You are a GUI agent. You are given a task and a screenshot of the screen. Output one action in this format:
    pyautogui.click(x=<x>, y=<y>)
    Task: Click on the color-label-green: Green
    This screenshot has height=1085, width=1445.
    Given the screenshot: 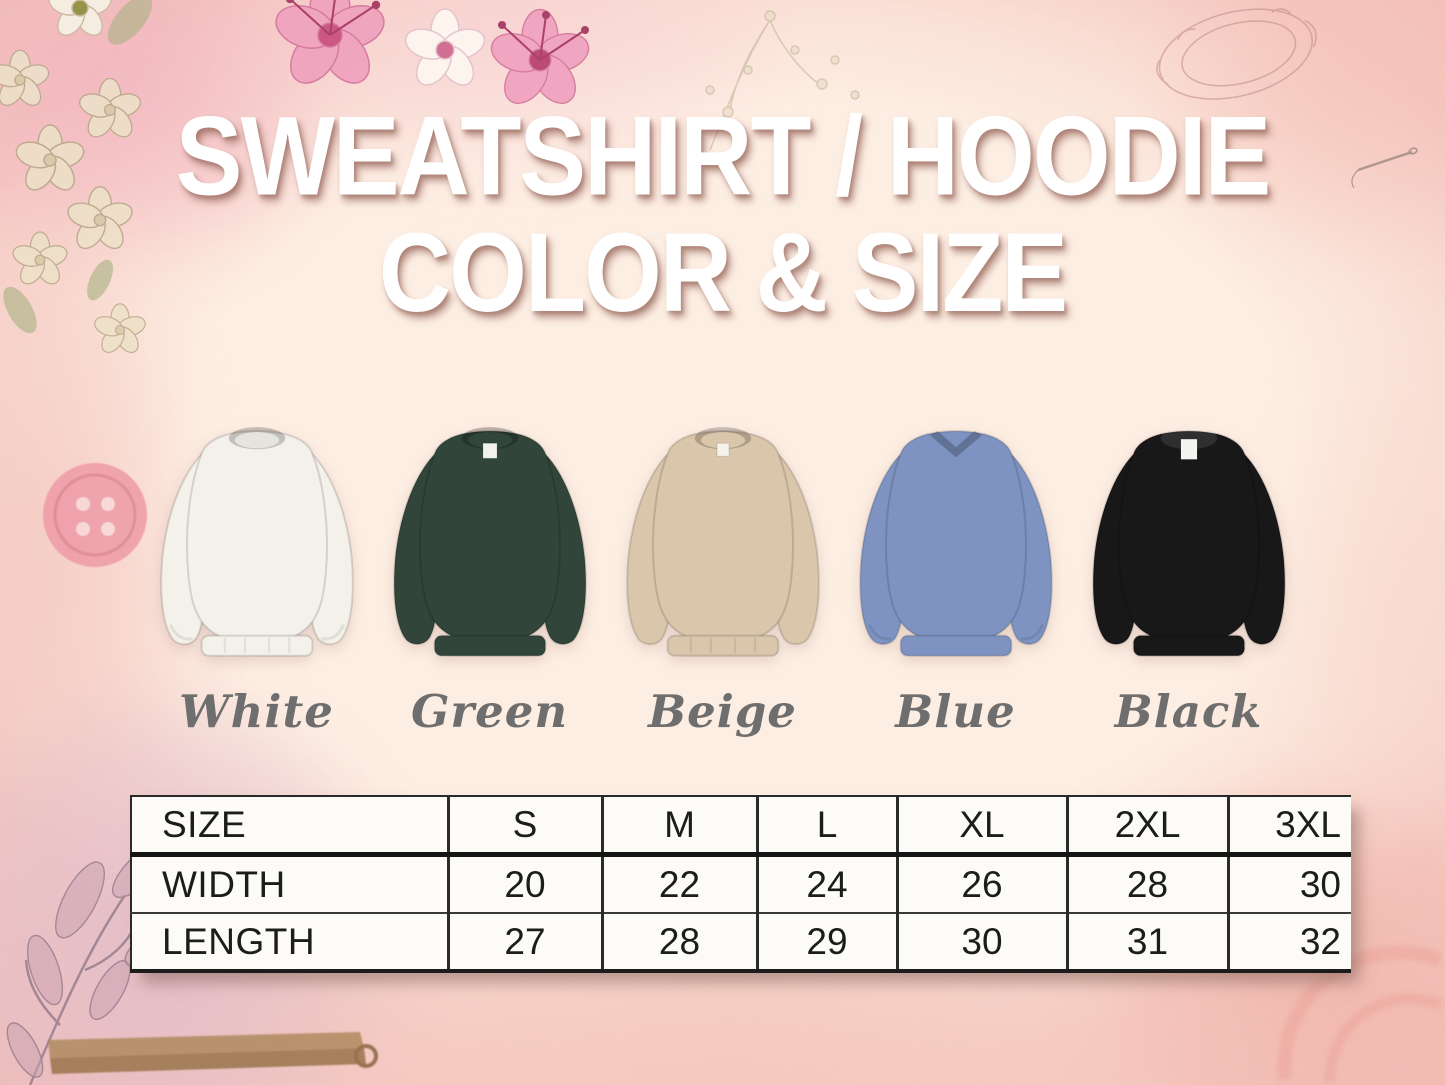 What is the action you would take?
    pyautogui.click(x=489, y=711)
    